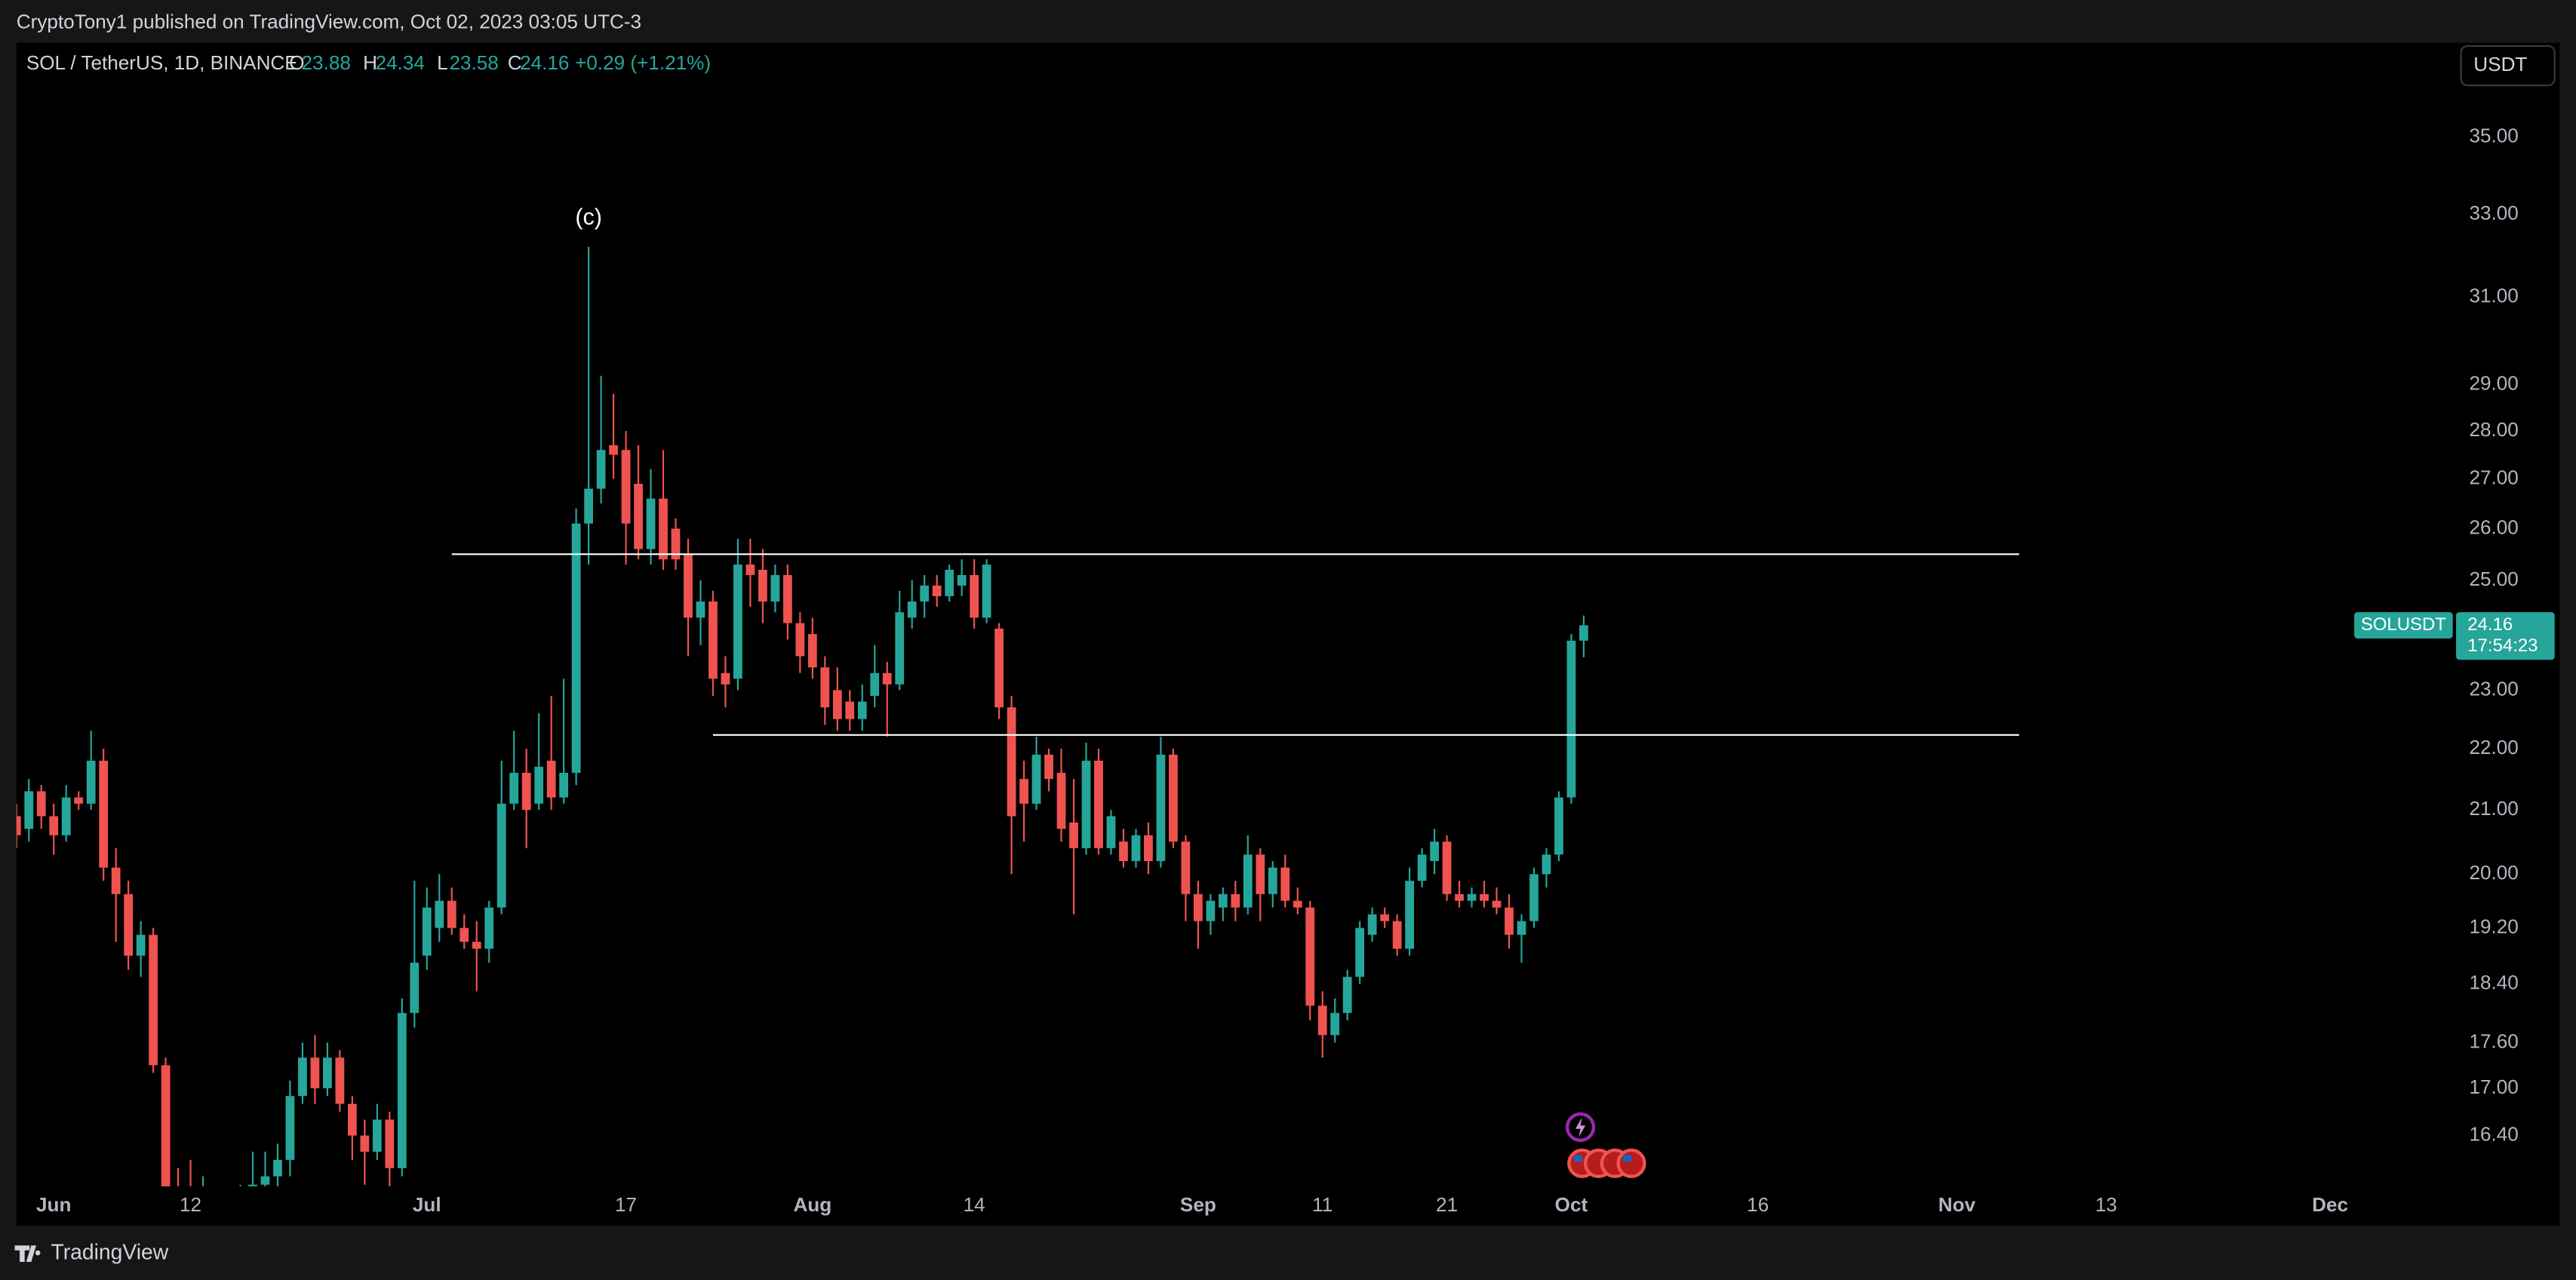 The width and height of the screenshot is (2576, 1280). What do you see at coordinates (626, 1204) in the screenshot?
I see `x-tick-label: 17` at bounding box center [626, 1204].